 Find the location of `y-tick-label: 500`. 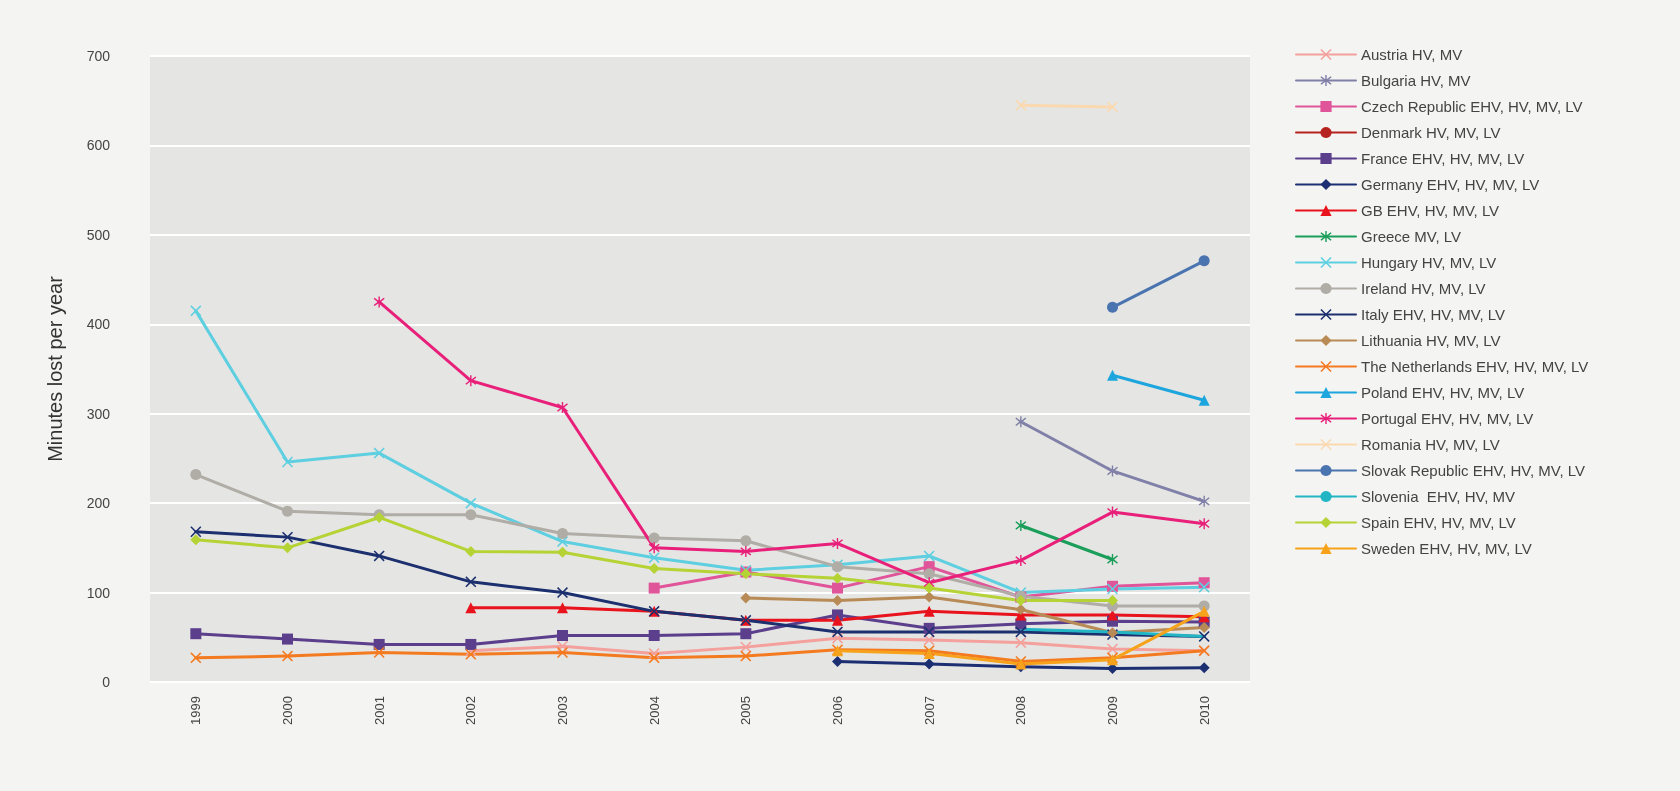

y-tick-label: 500 is located at coordinates (98, 234).